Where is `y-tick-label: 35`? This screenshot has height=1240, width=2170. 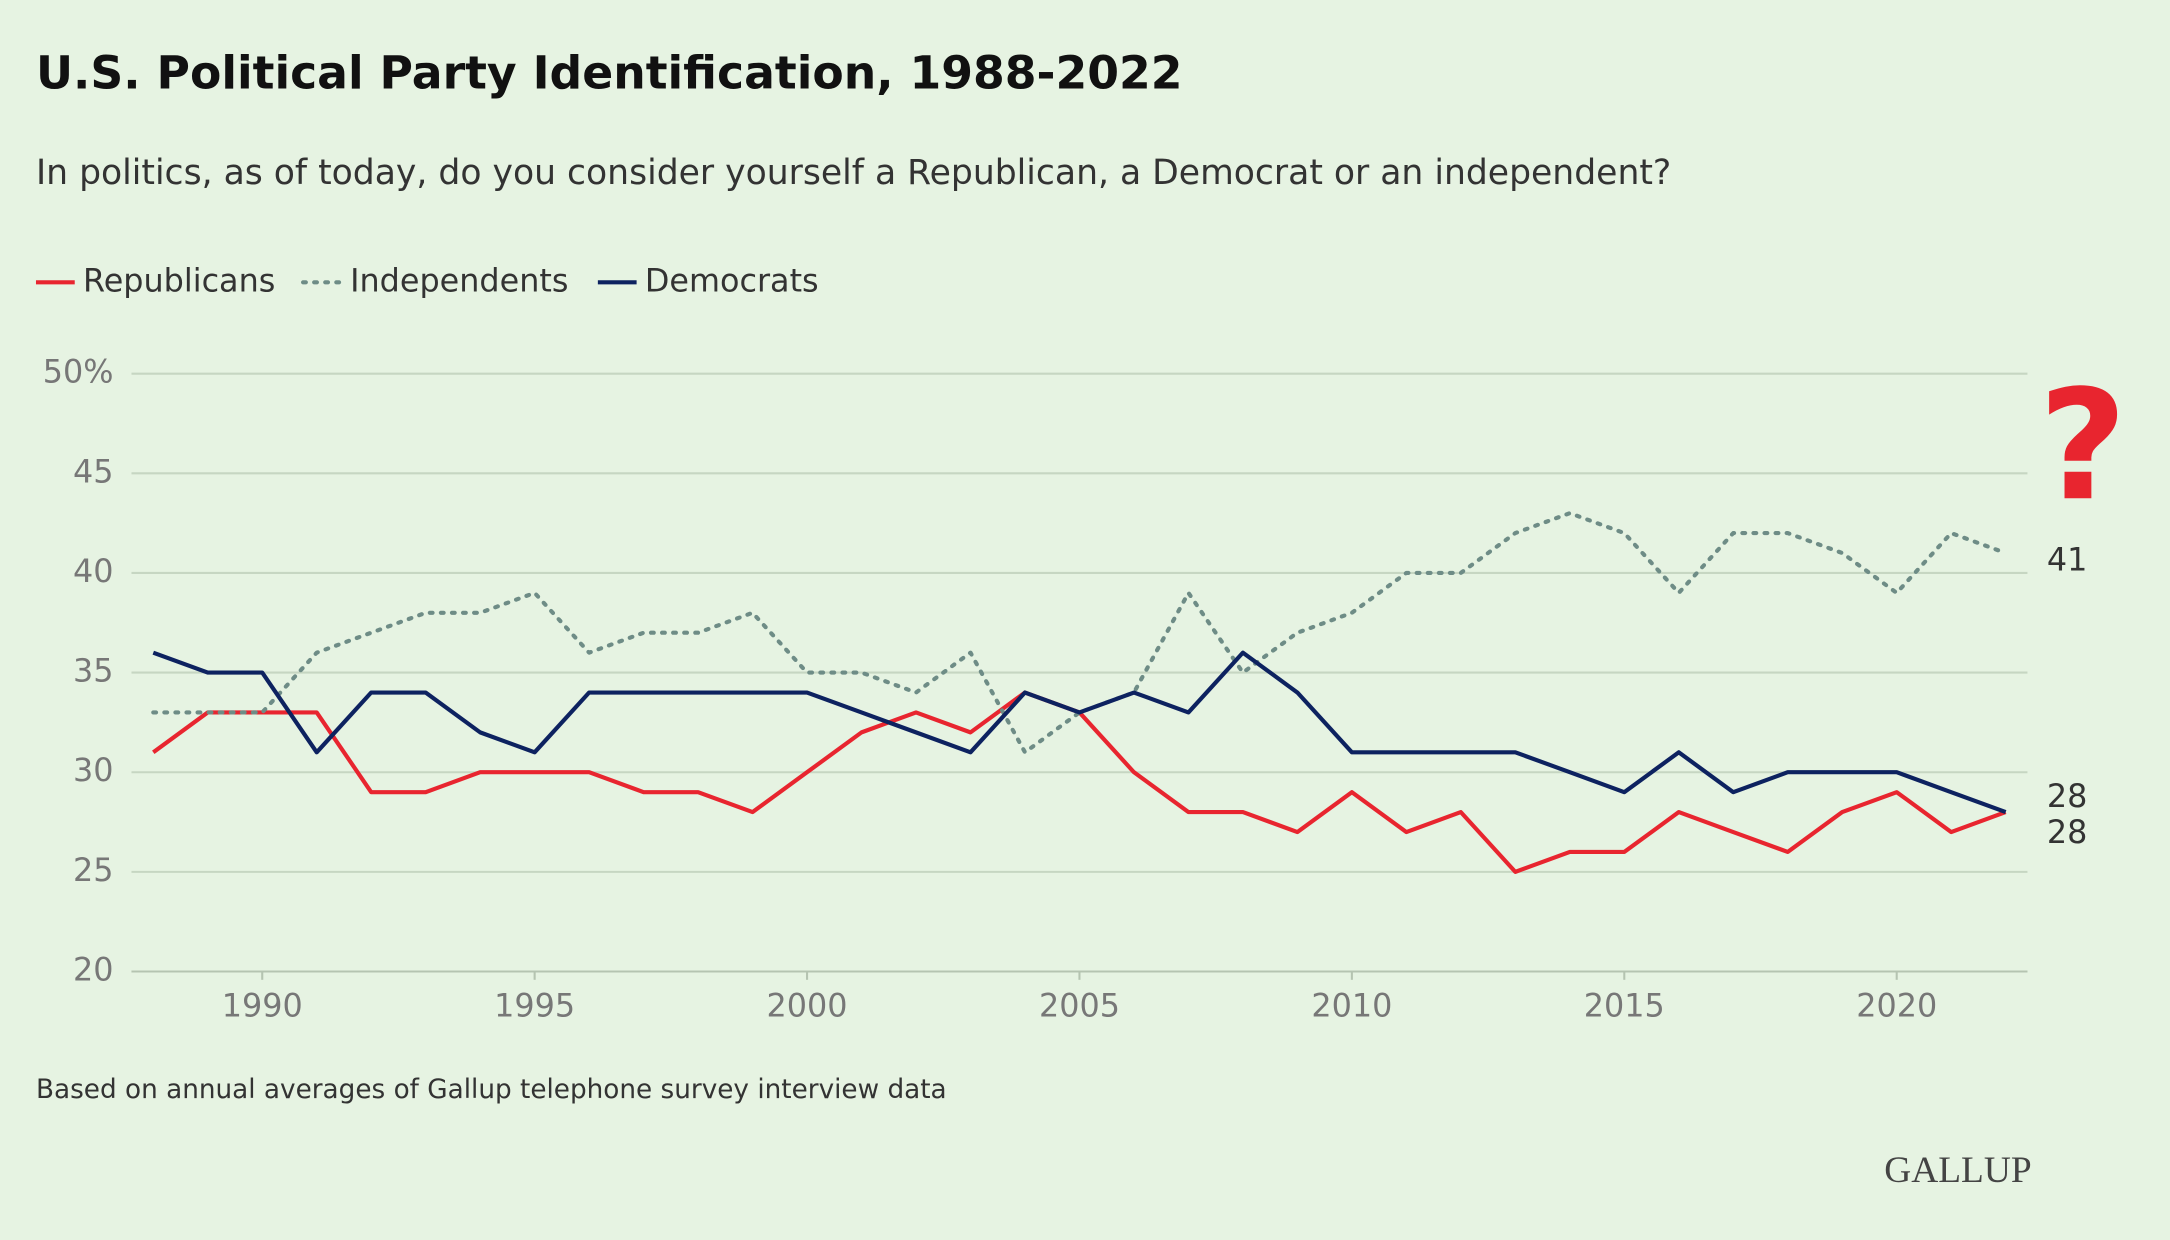
y-tick-label: 35 is located at coordinates (93, 671).